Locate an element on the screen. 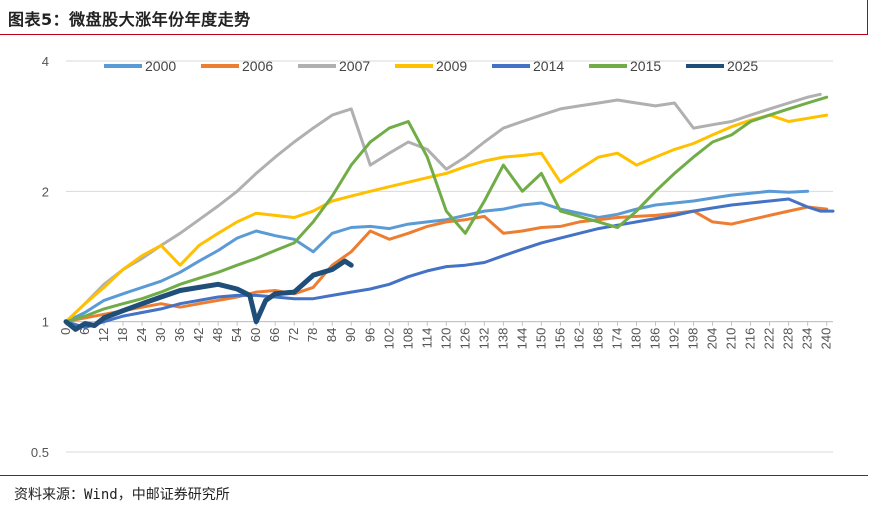  legend-label: 2025 is located at coordinates (742, 66).